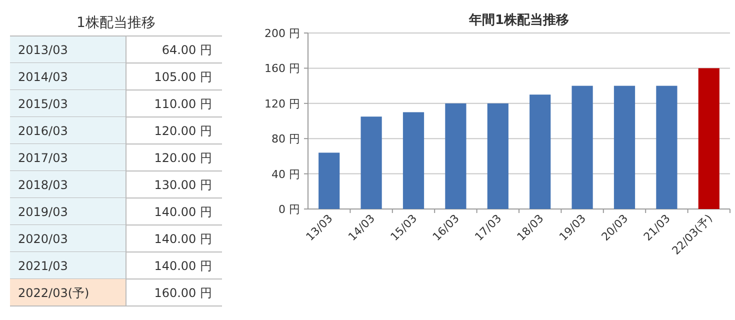 The image size is (735, 320). What do you see at coordinates (43, 104) in the screenshot?
I see `category-label: 2015/03` at bounding box center [43, 104].